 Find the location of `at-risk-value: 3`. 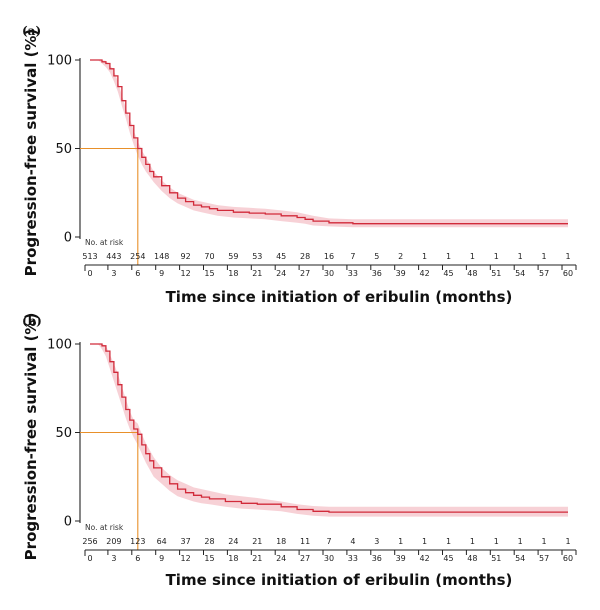

at-risk-value: 3 is located at coordinates (376, 541).